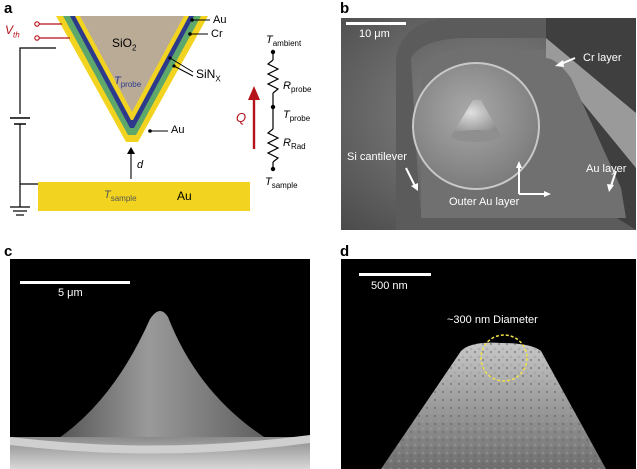 The height and width of the screenshot is (469, 637). I want to click on sample-slab, so click(144, 196).